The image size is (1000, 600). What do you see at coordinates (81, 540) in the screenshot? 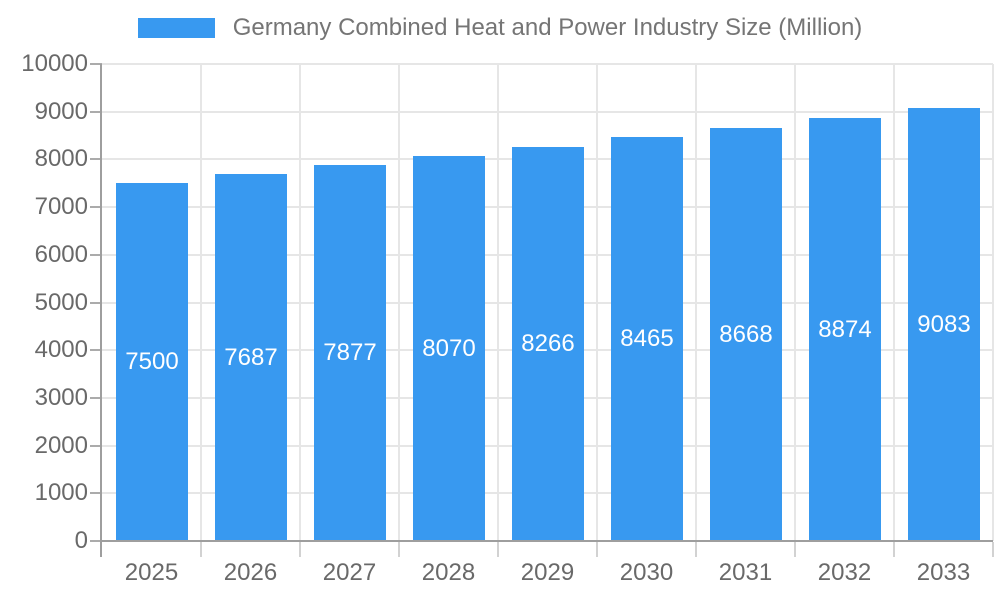
I see `y-axis-tick-label: 0` at bounding box center [81, 540].